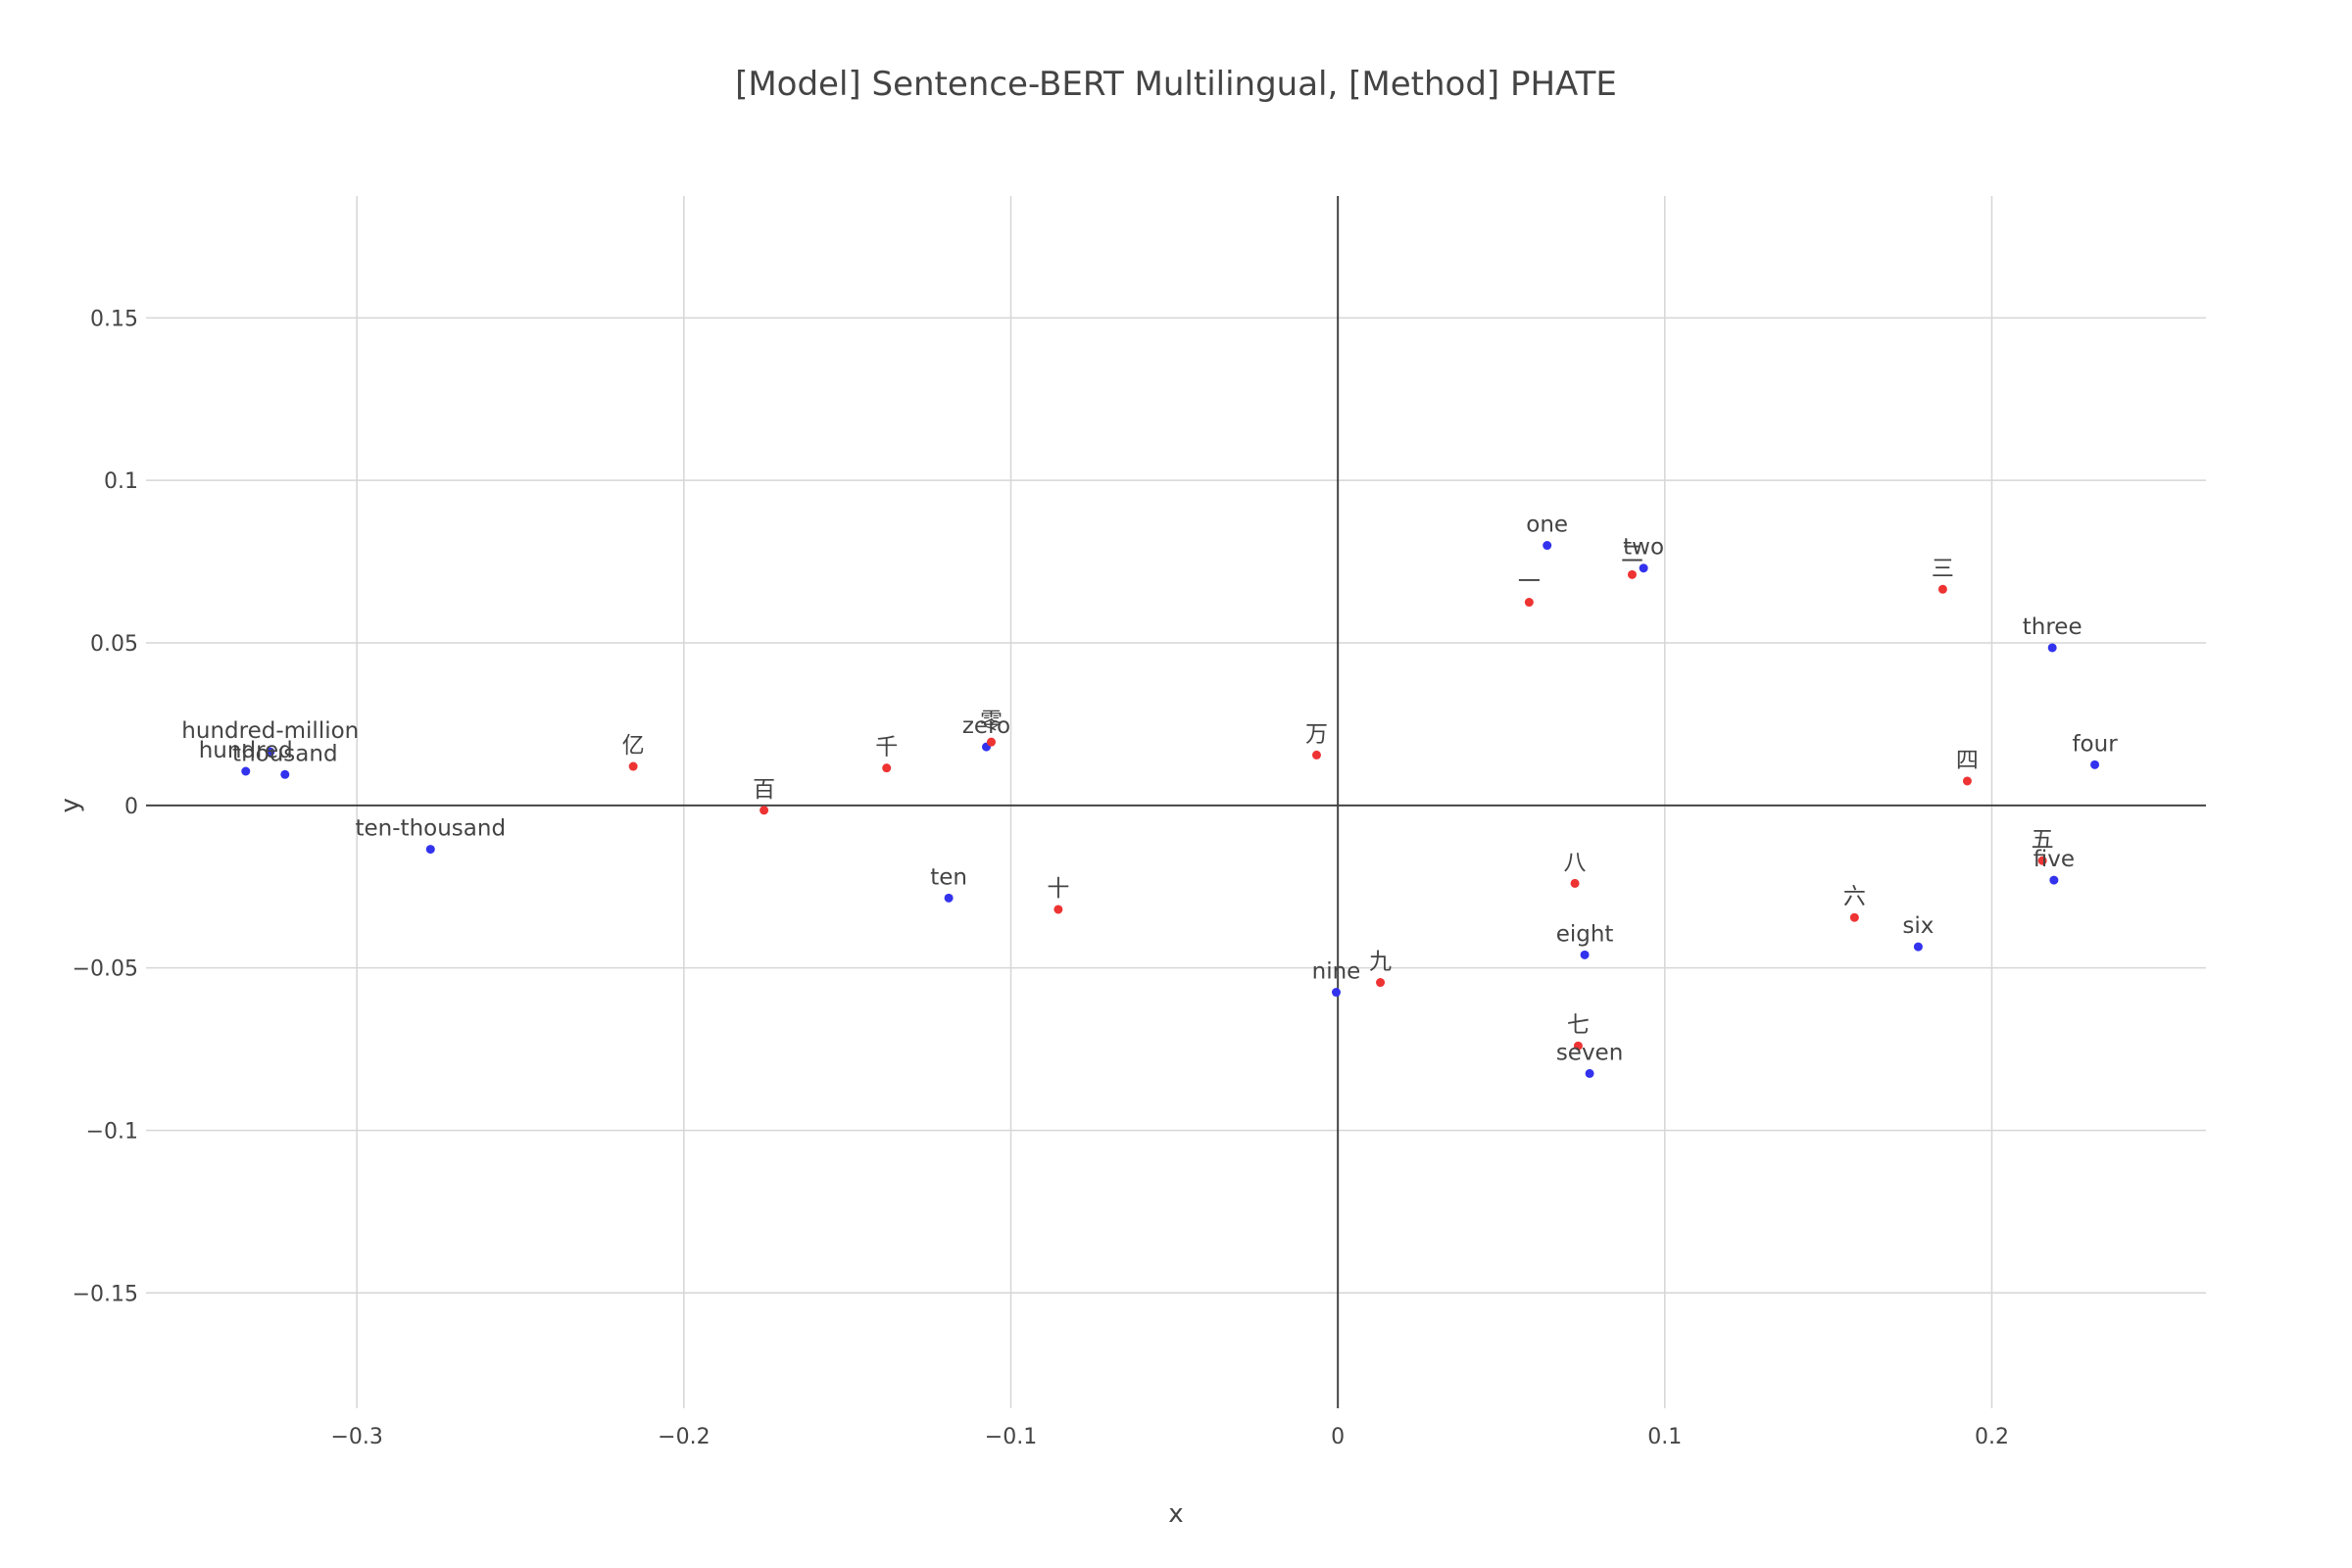  I want to click on y-tick-label: −0.1, so click(112, 1131).